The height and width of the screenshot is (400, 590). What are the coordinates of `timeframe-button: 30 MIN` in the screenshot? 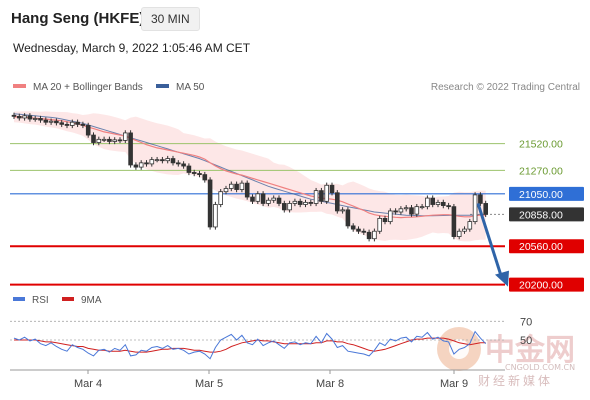 It's located at (170, 19).